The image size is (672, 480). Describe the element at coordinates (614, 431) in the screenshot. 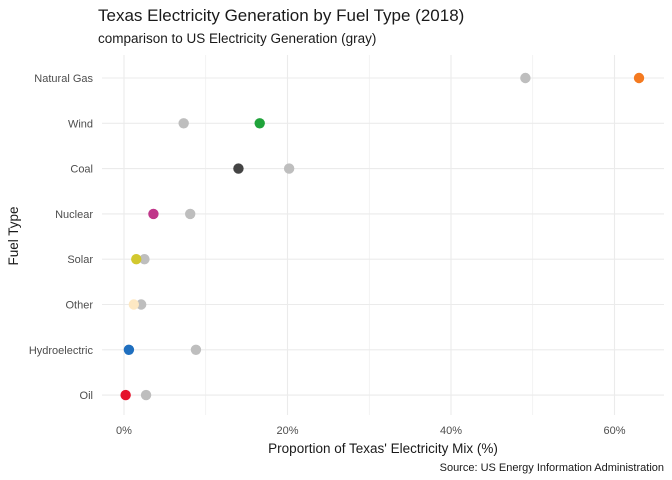

I see `x-tick-label: 60%` at that location.